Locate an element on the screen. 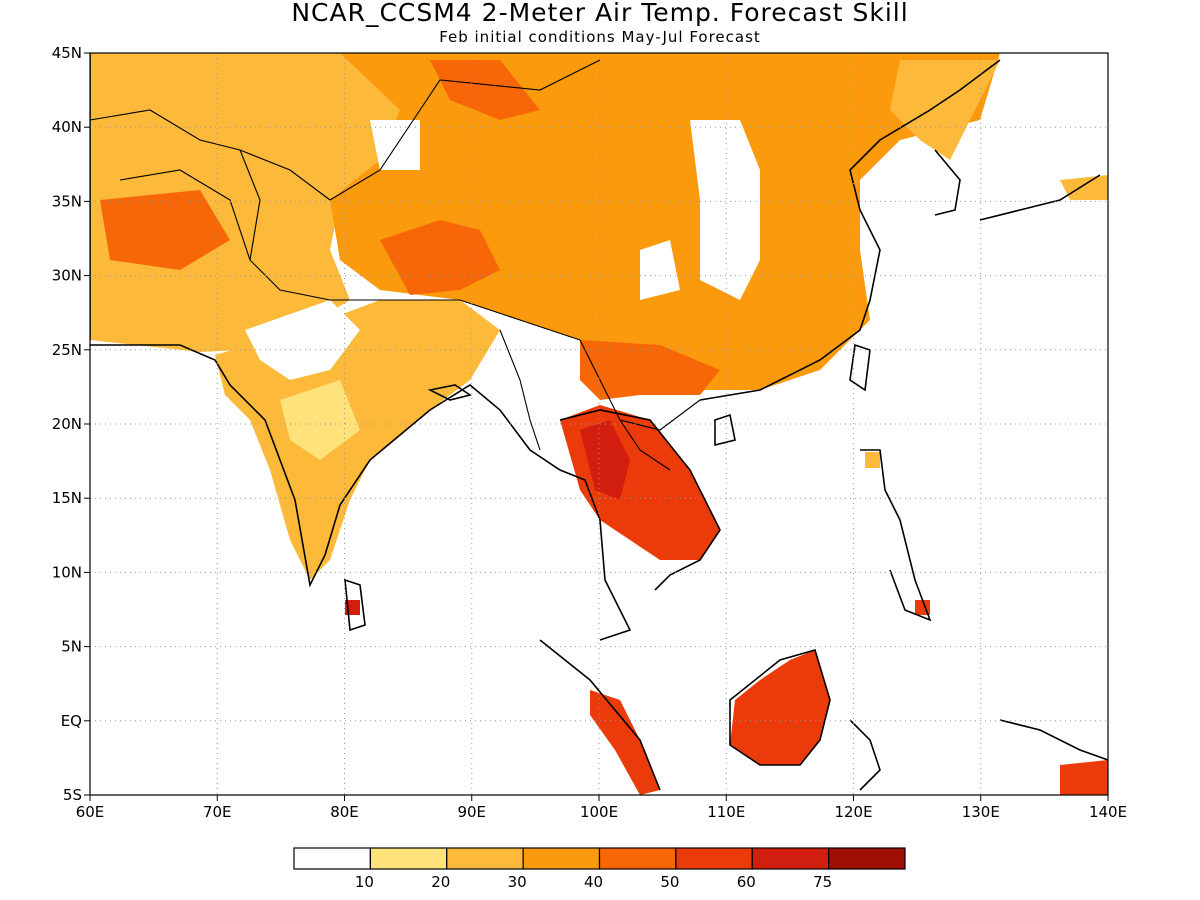 Image resolution: width=1200 pixels, height=900 pixels. y-tick-label: 30N is located at coordinates (67, 276).